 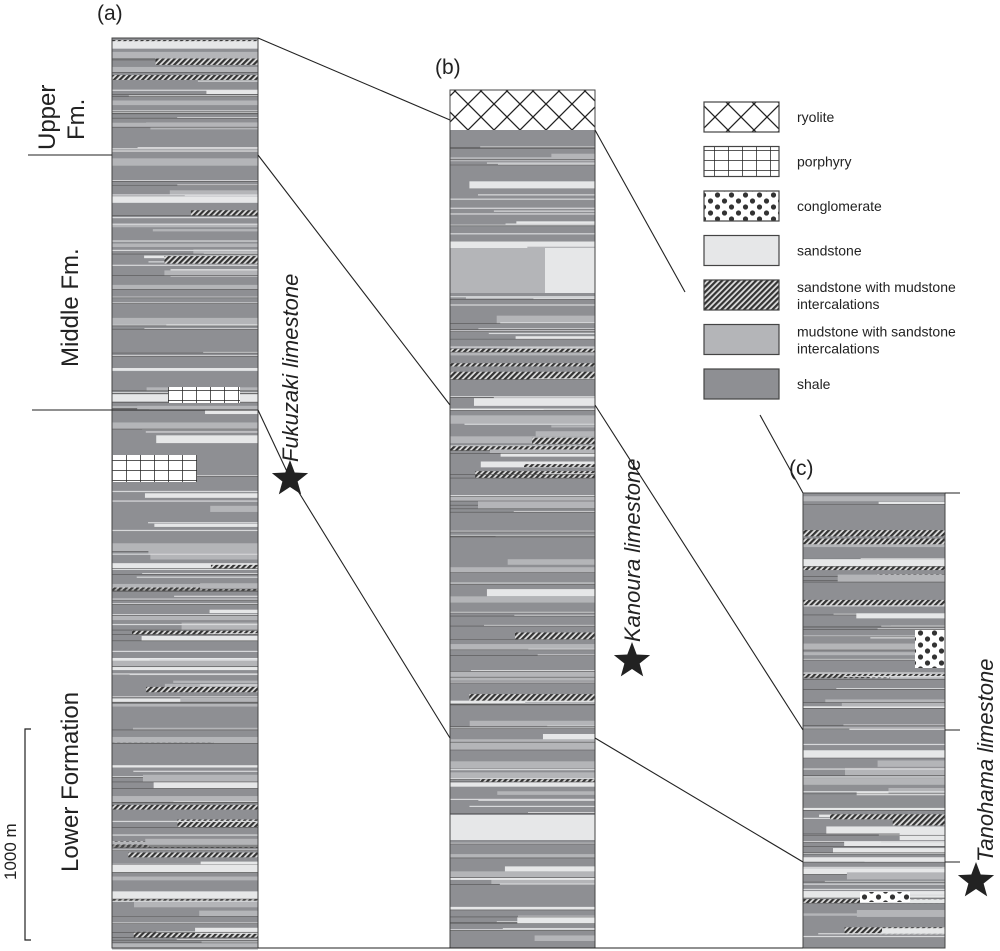 I want to click on column-c, so click(x=874, y=720).